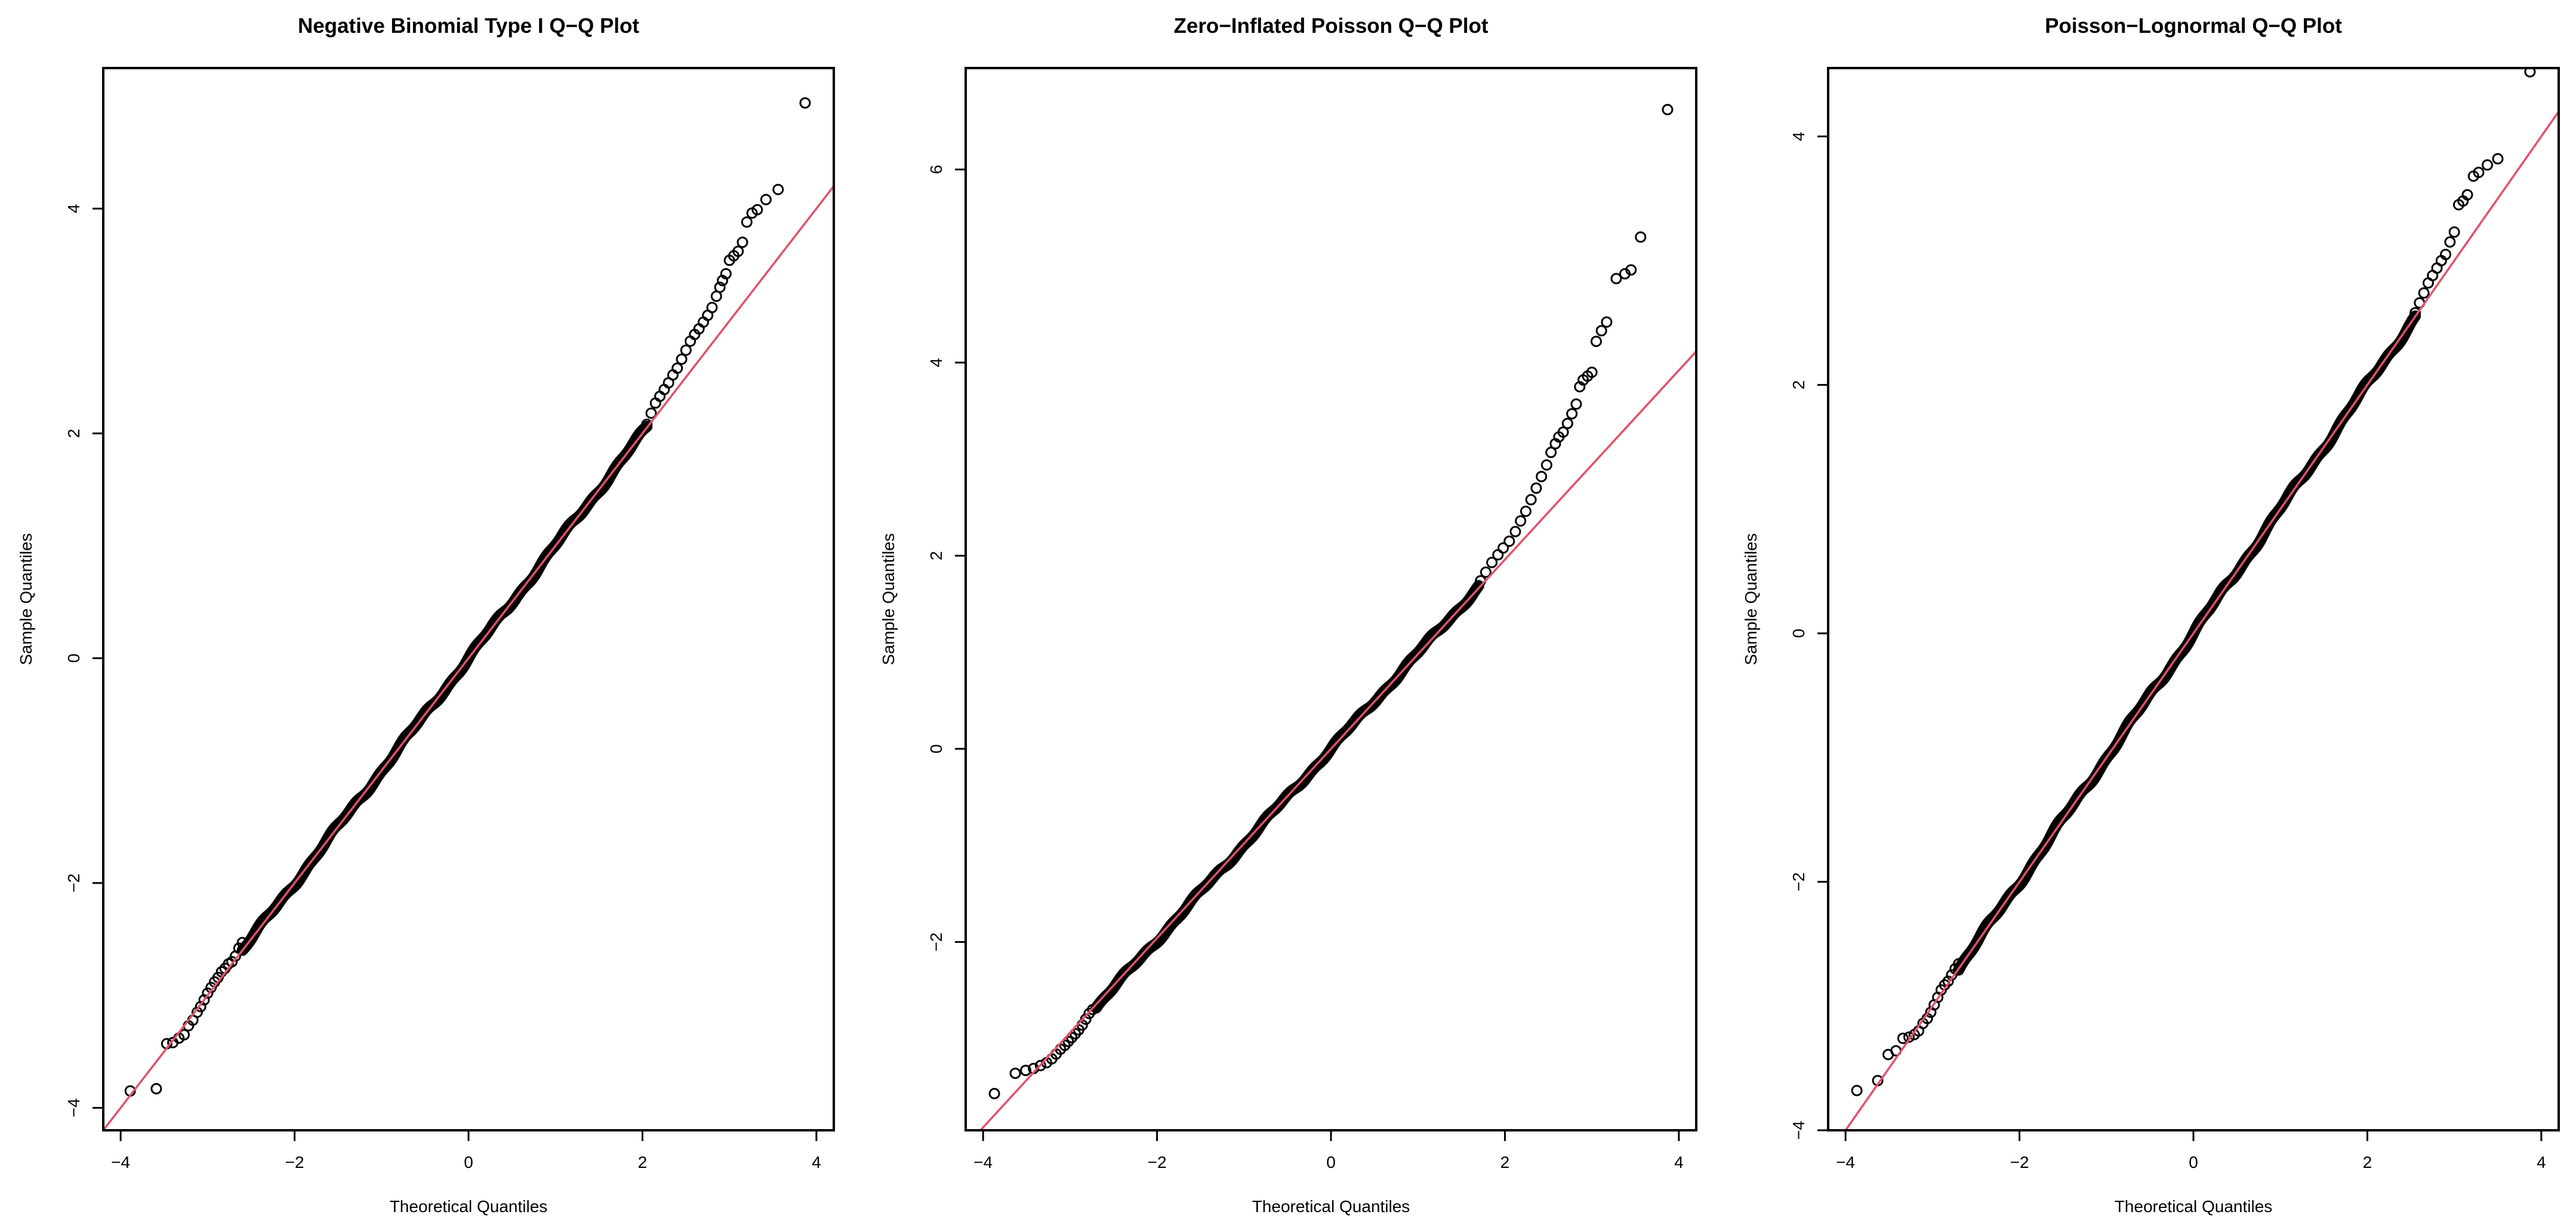 Image resolution: width=2576 pixels, height=1230 pixels. What do you see at coordinates (936, 169) in the screenshot?
I see `y-tick-label: 6` at bounding box center [936, 169].